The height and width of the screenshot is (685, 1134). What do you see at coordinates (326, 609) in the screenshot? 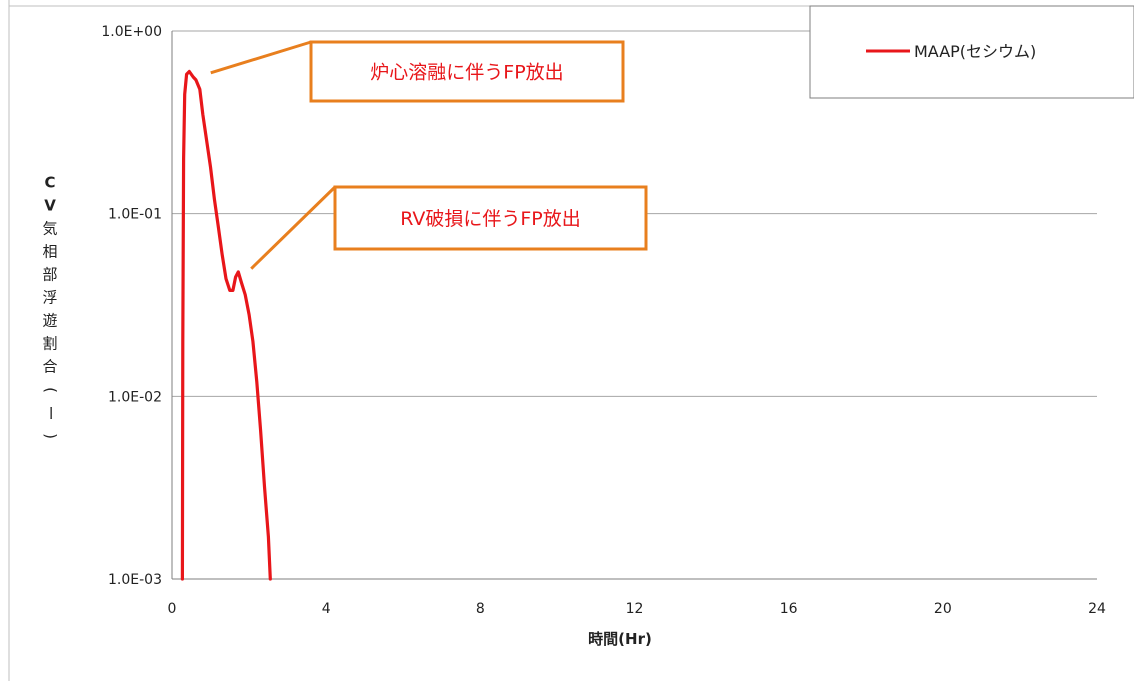
I see `x-tick-label: 4` at bounding box center [326, 609].